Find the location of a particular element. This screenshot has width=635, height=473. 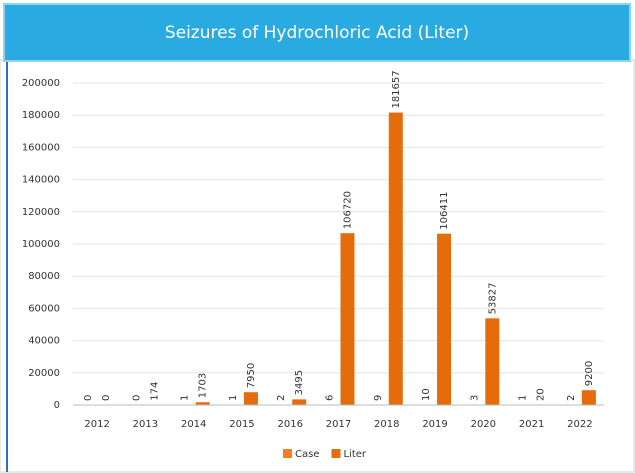

data-label: 3 is located at coordinates (474, 398).